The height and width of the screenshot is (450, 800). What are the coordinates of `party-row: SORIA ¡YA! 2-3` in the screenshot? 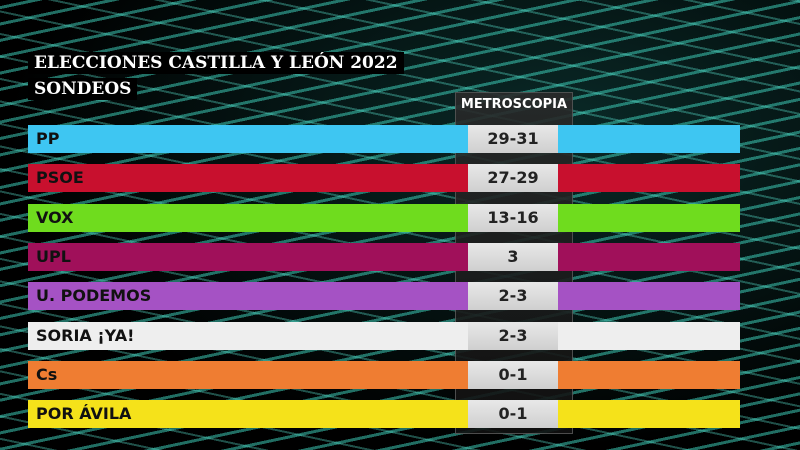 It's located at (384, 335).